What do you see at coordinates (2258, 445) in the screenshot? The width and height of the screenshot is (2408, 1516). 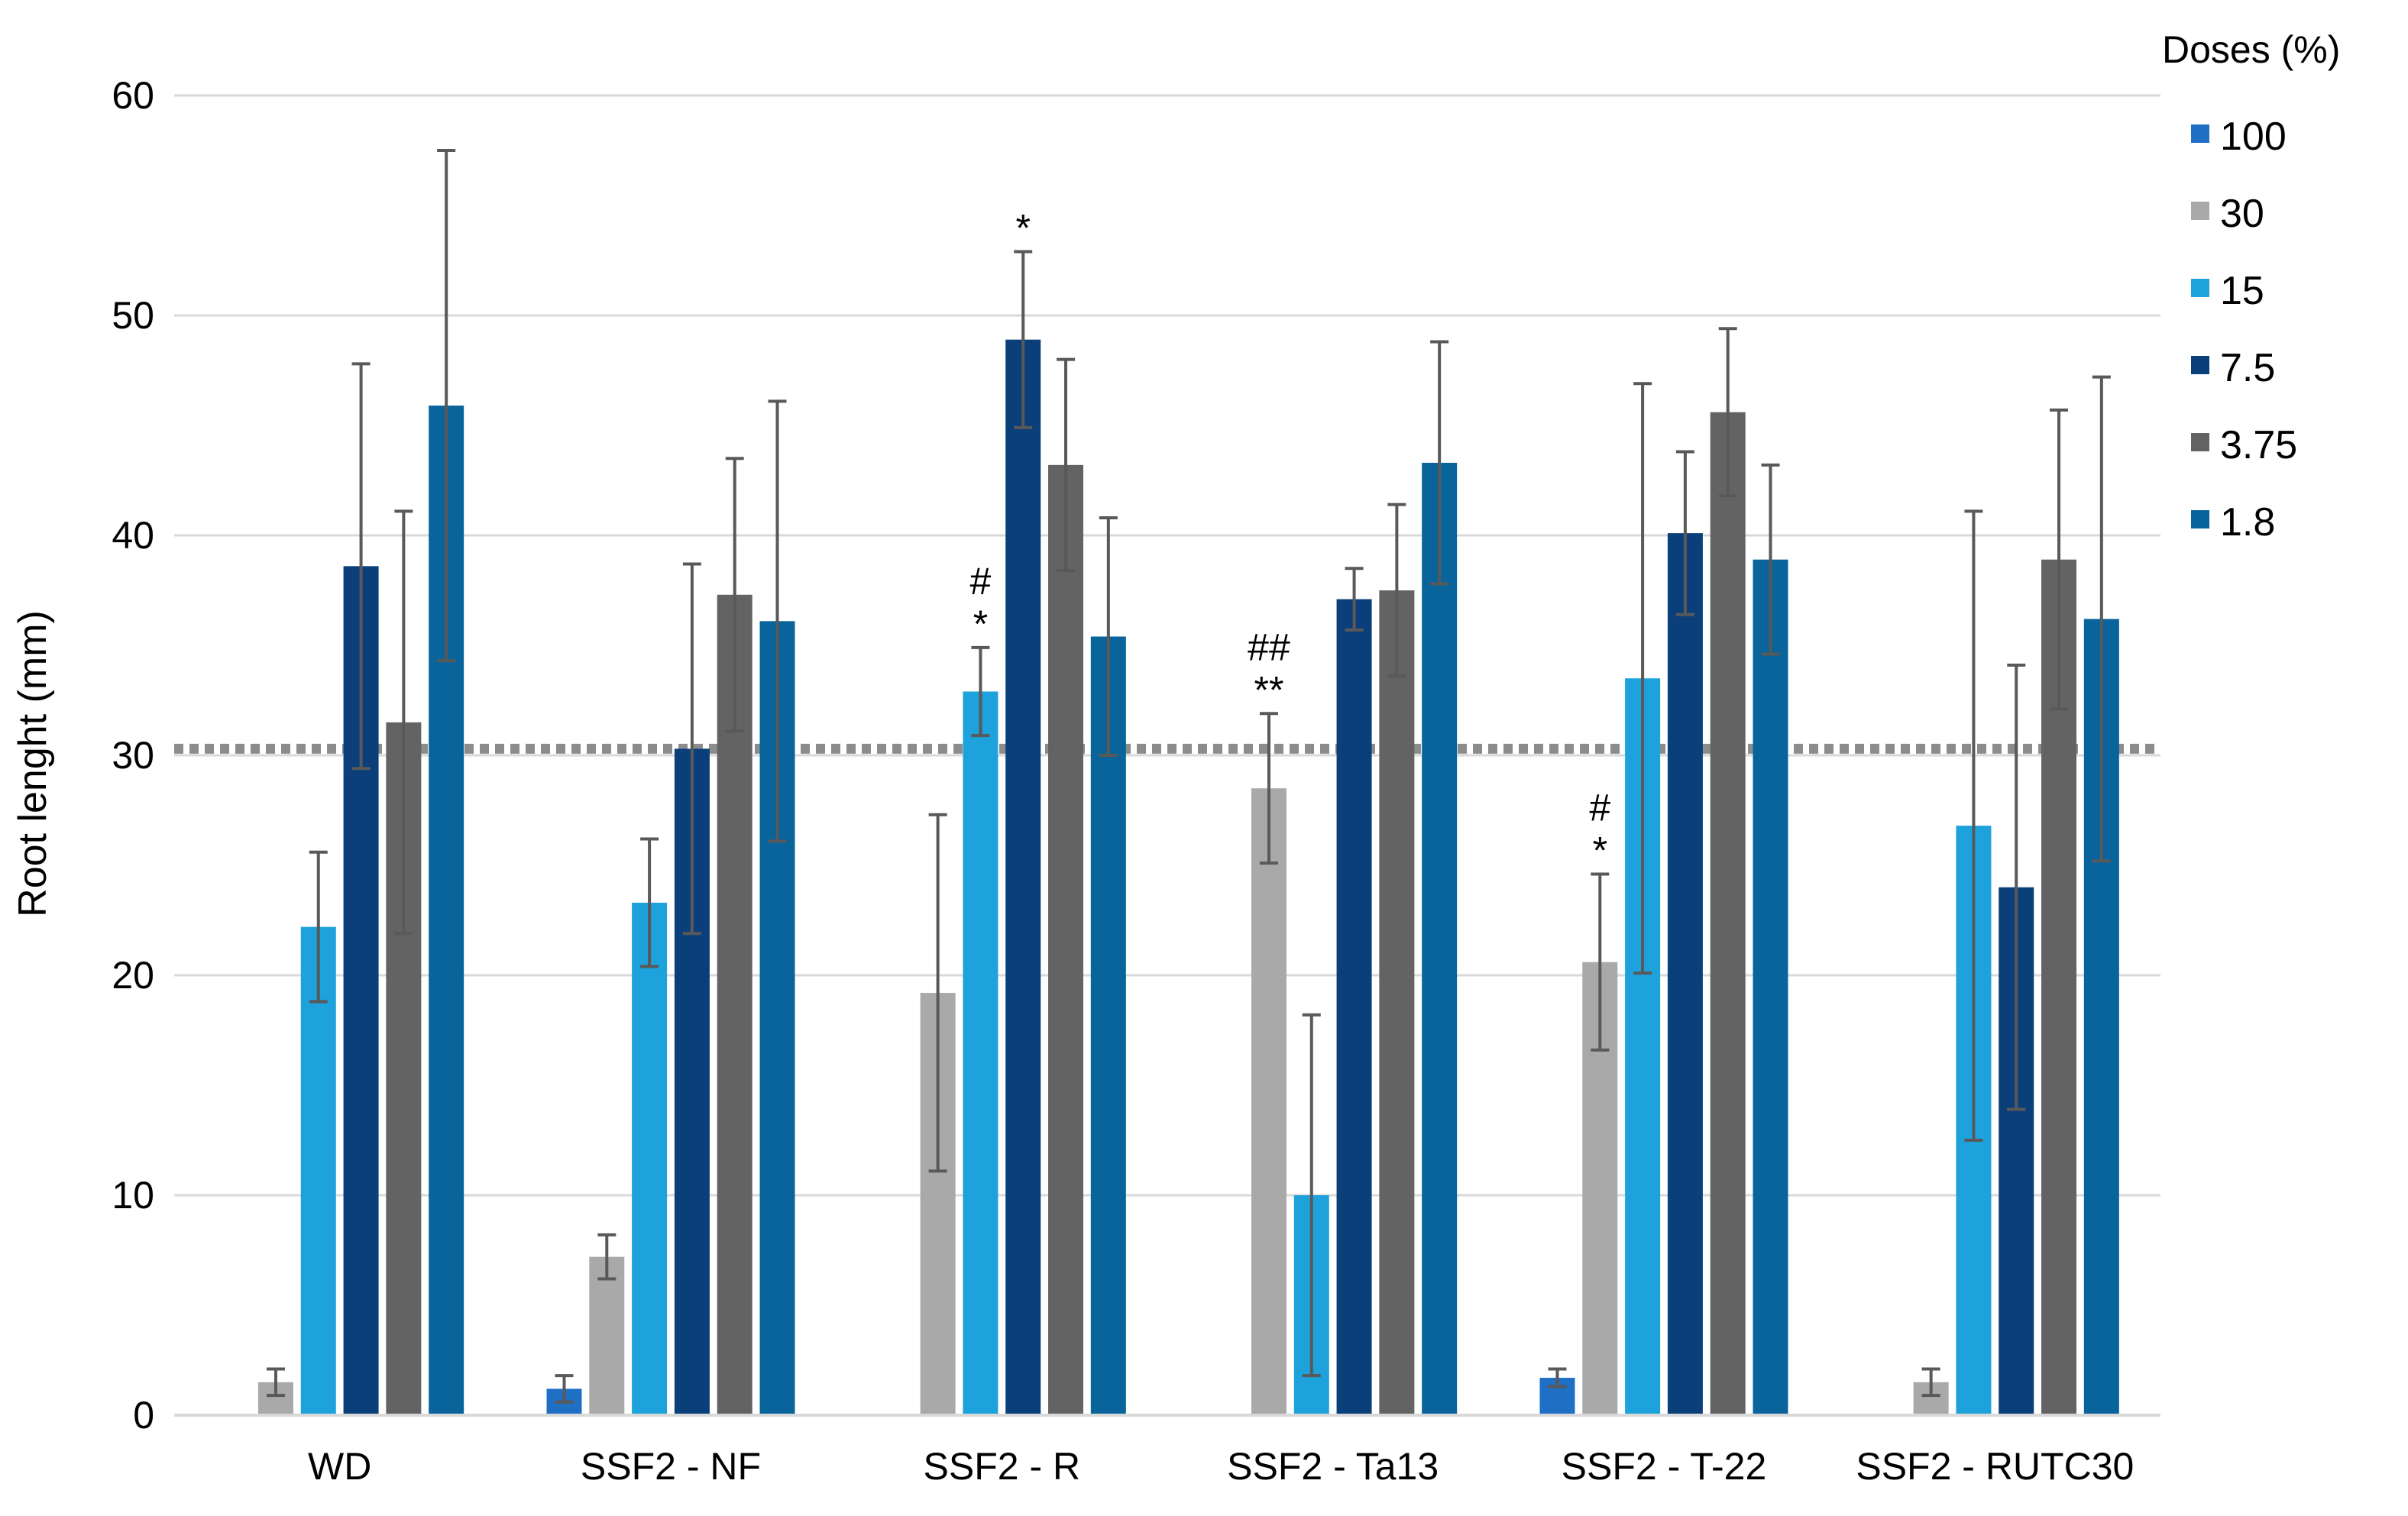 I see `legend-label: 3.75` at bounding box center [2258, 445].